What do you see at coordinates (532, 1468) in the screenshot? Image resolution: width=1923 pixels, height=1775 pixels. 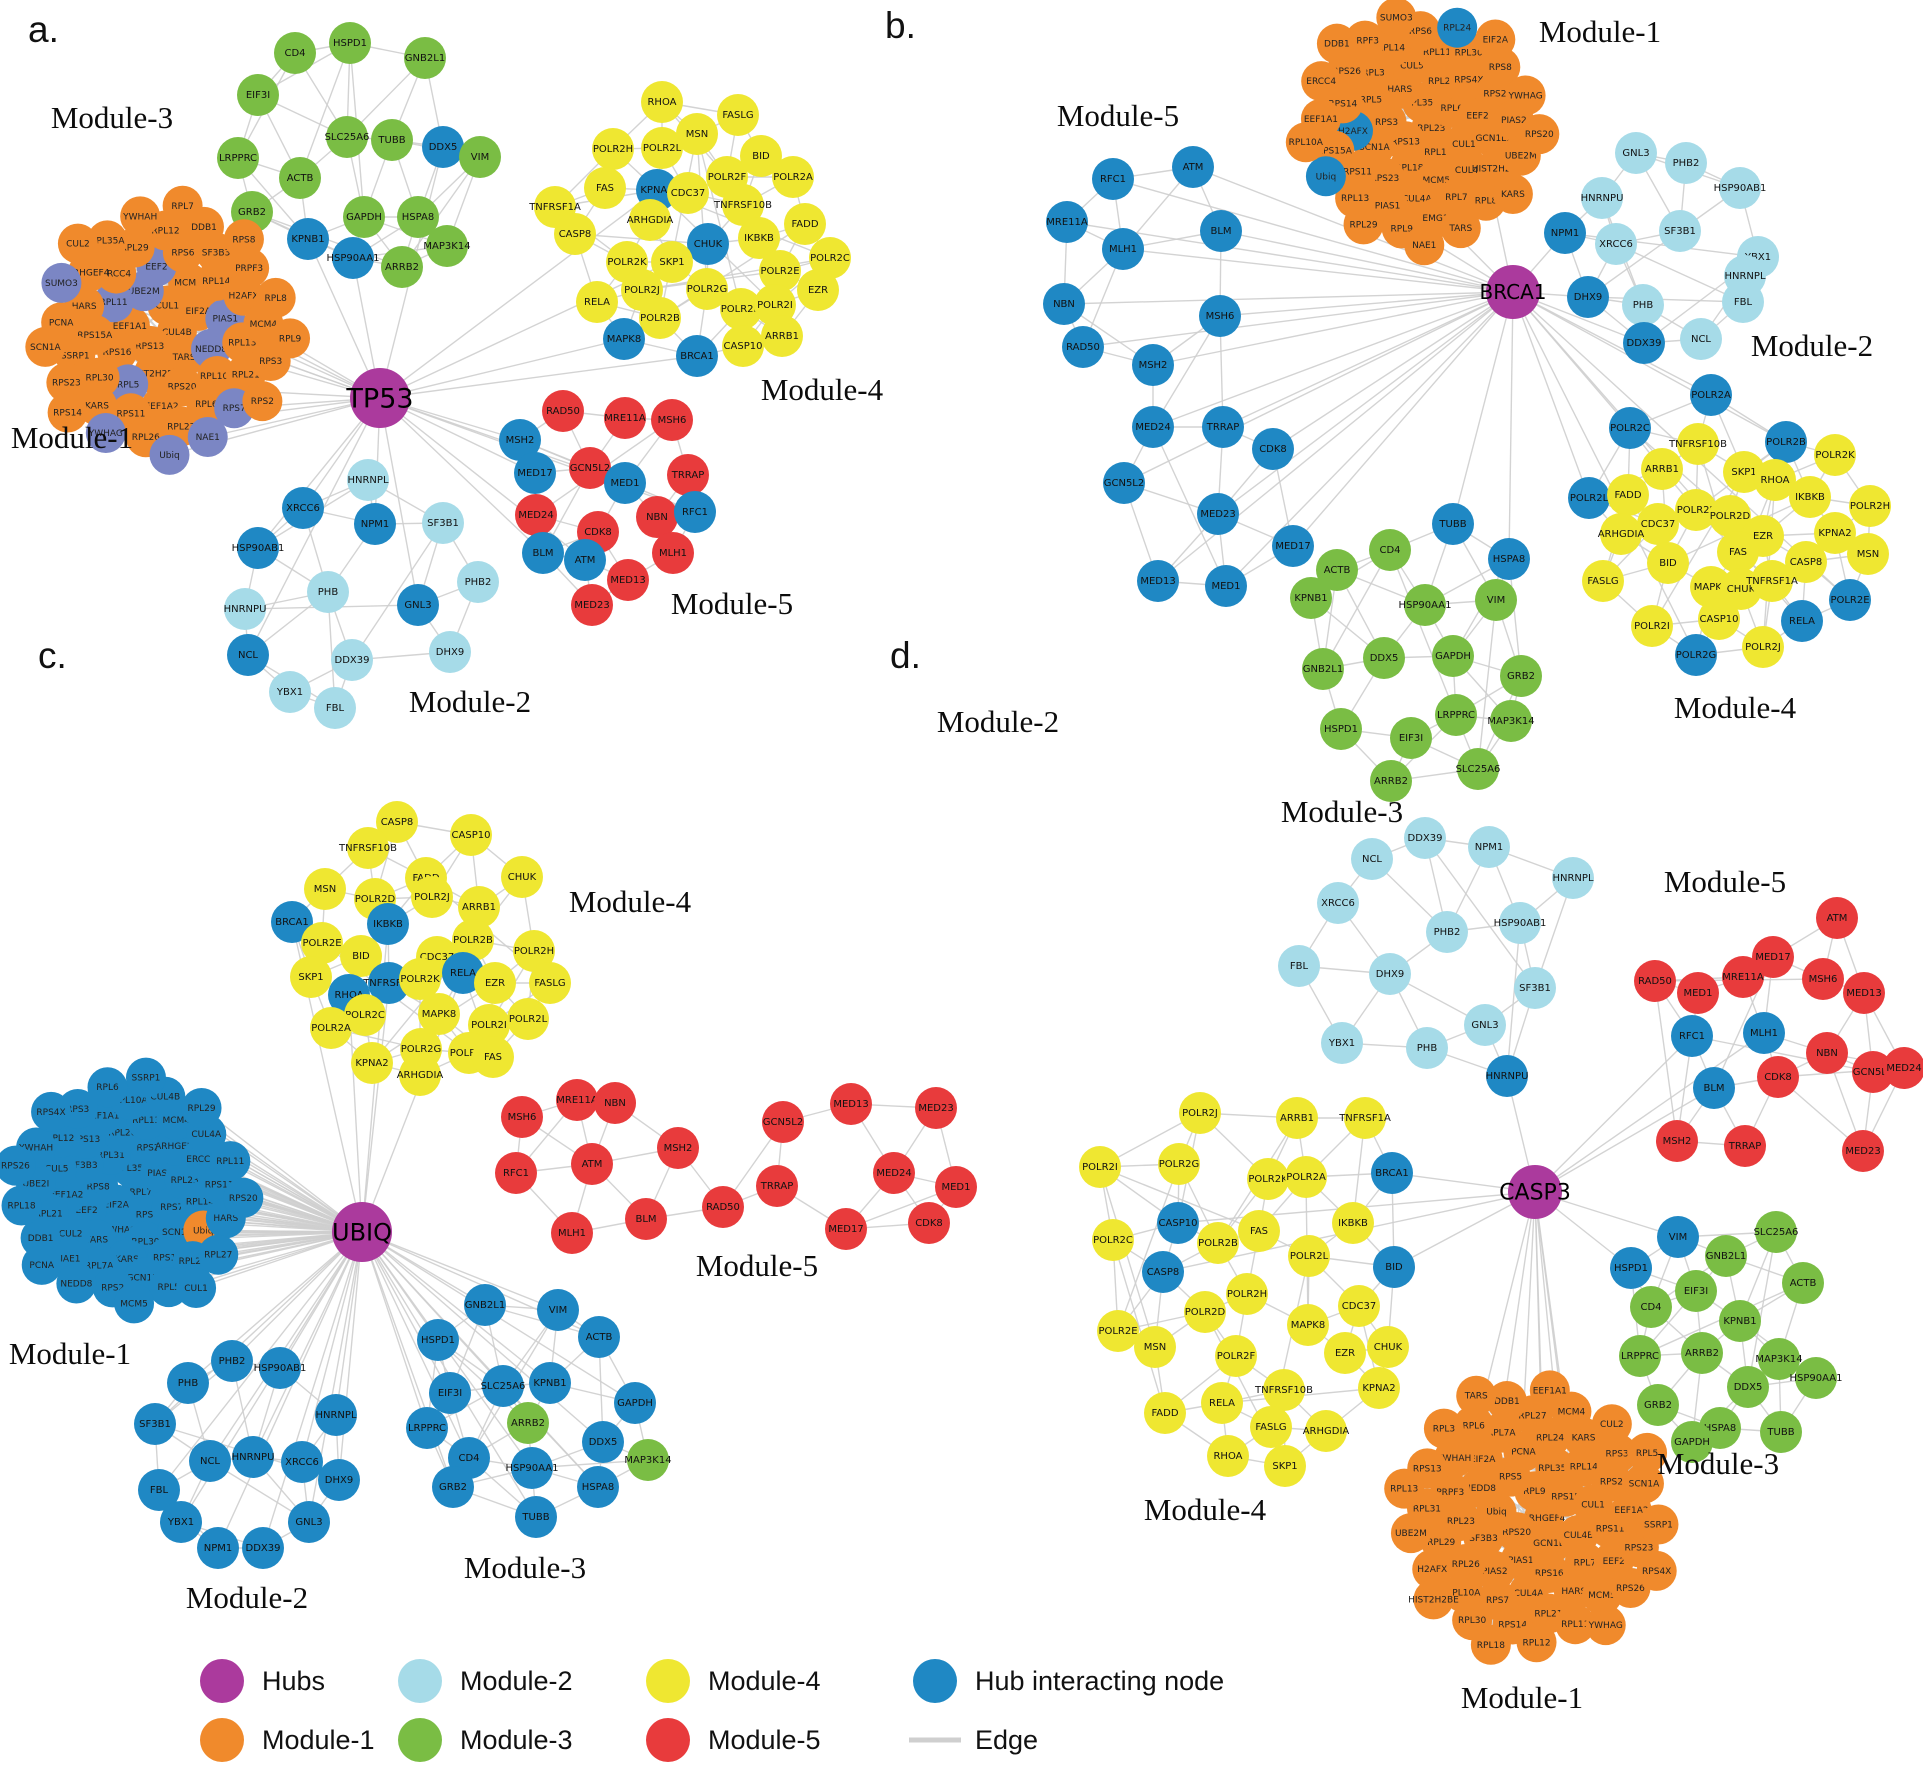 I see `node-HSP90AA1: HSP90AA1` at bounding box center [532, 1468].